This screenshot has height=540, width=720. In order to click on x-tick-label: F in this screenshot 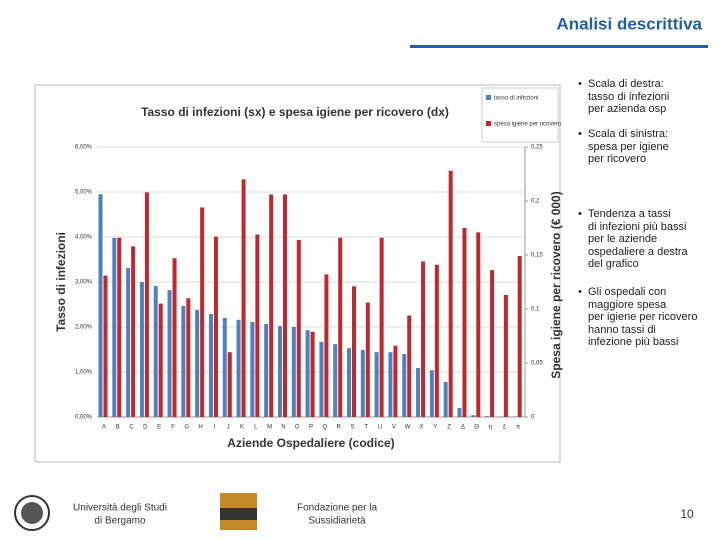, I will do `click(173, 428)`.